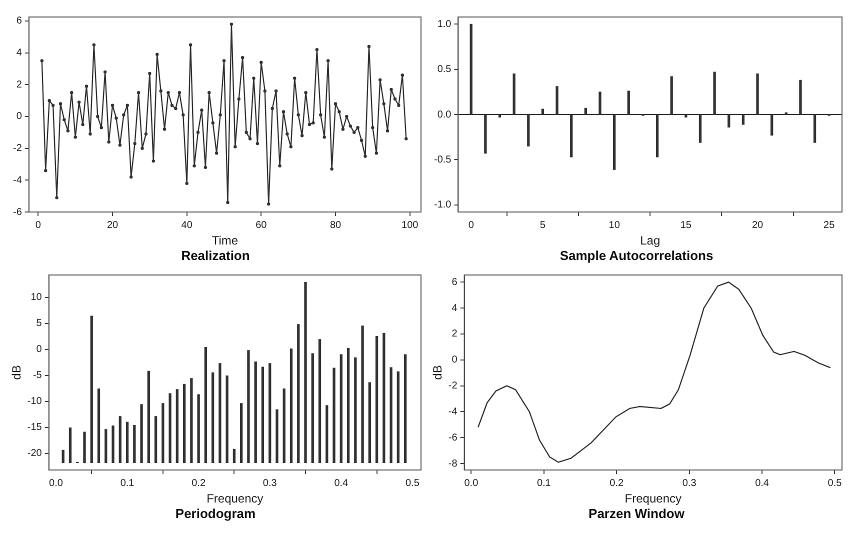  I want to click on text: Sample Autocorrelations, so click(637, 255).